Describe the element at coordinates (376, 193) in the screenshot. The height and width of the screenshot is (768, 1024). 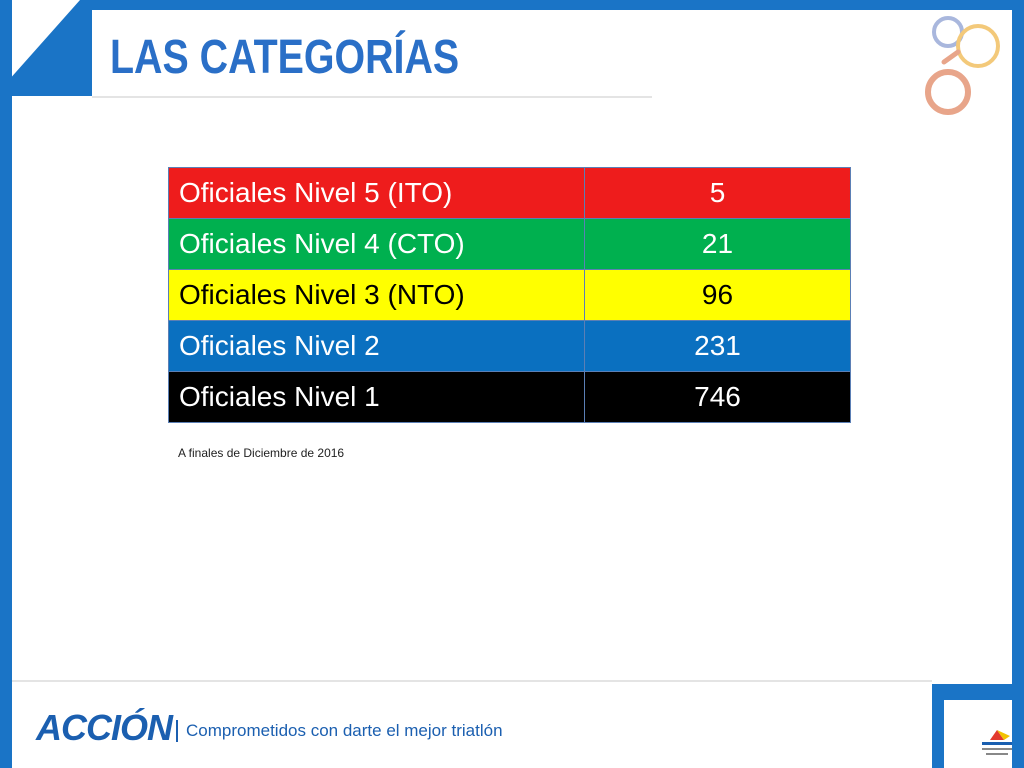
I see `category-label: Oficiales Nivel 5 (ITO)` at that location.